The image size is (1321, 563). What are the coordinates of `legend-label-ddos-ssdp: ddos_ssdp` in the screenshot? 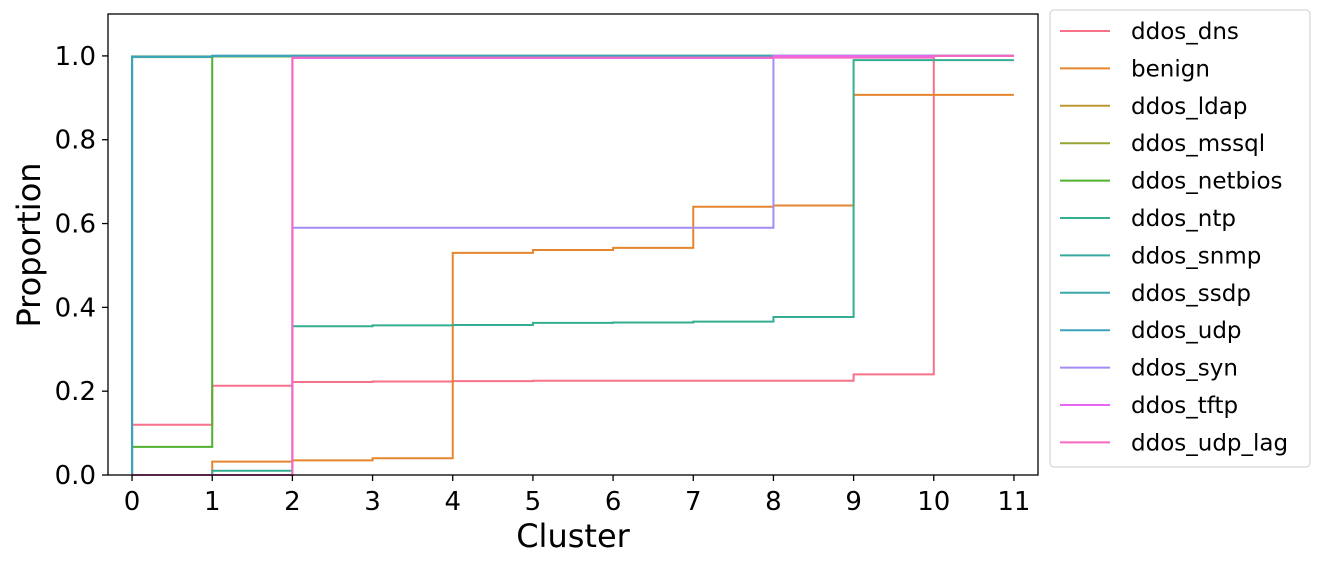 It's located at (1191, 294).